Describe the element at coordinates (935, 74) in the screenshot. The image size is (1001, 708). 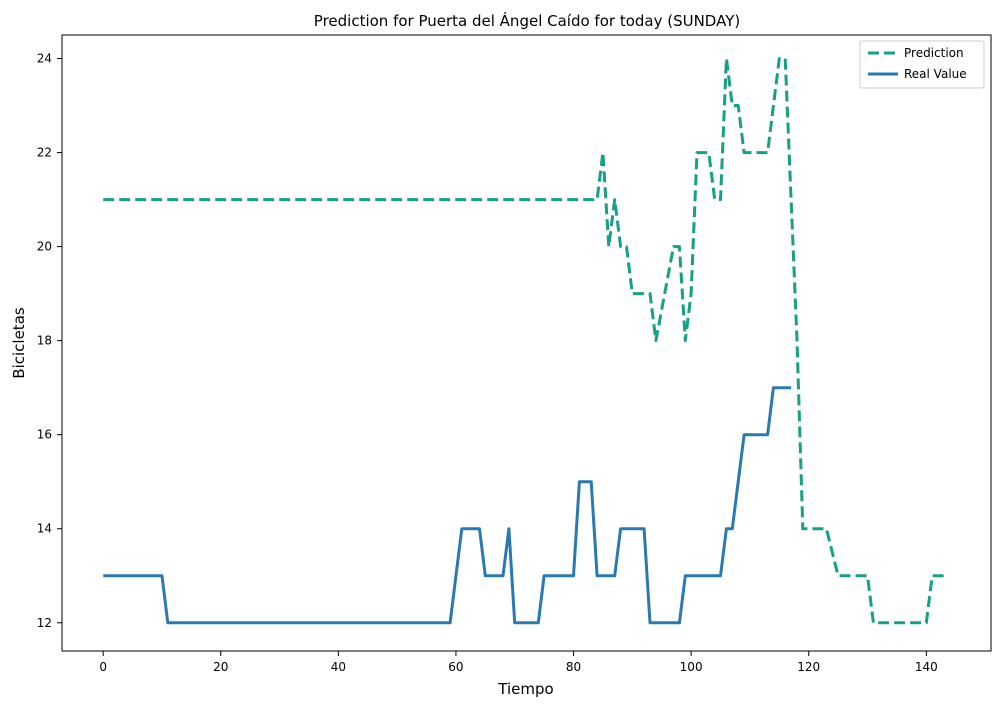
I see `legend-label-real-value: Real Value` at that location.